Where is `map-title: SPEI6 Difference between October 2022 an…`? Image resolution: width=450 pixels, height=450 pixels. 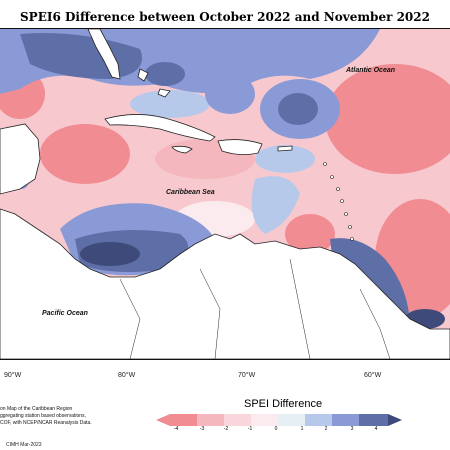
map-title: SPEI6 Difference between October 2022 an… is located at coordinates (225, 17).